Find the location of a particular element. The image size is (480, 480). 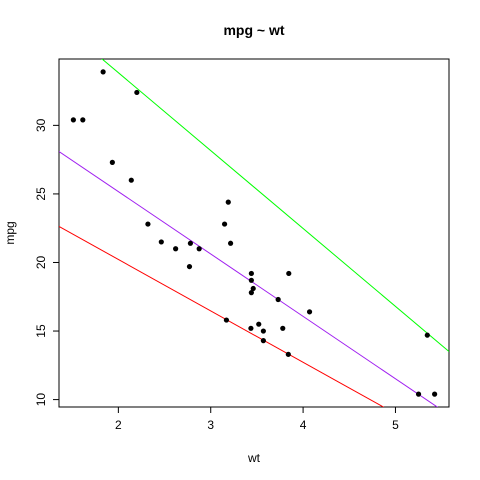

x-tick-label: 3 is located at coordinates (210, 425).